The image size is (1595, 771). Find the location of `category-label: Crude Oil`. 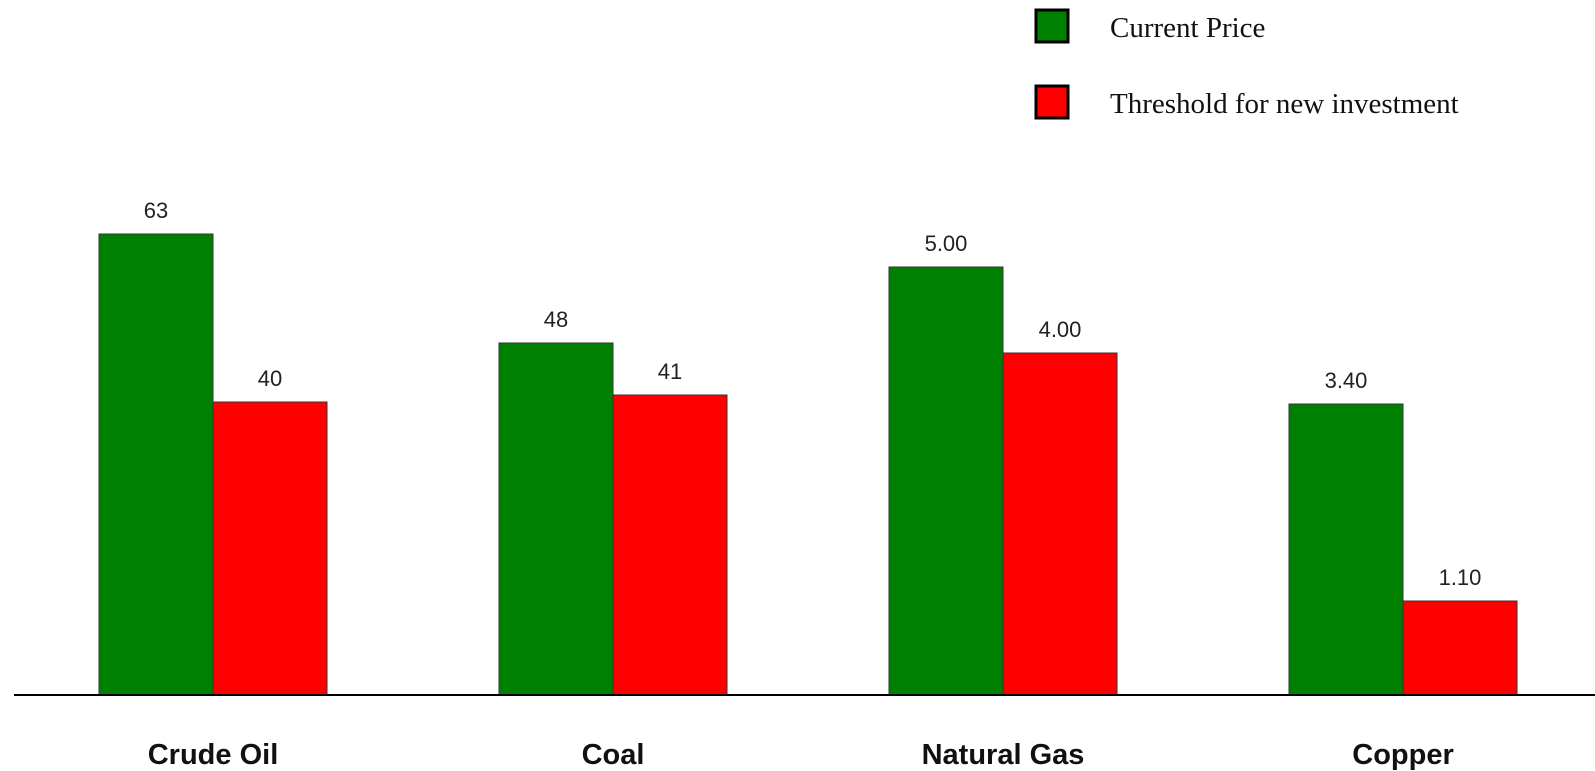

category-label: Crude Oil is located at coordinates (213, 755).